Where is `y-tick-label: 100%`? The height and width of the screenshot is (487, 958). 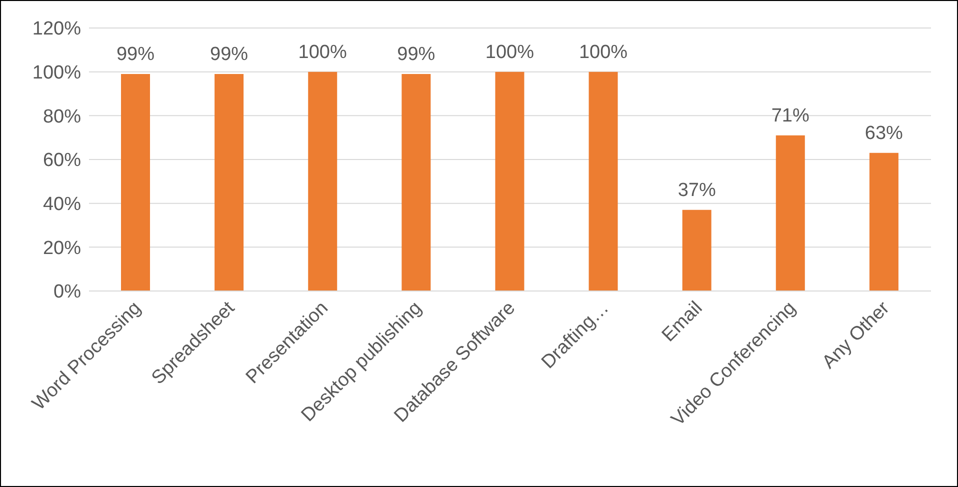 y-tick-label: 100% is located at coordinates (57, 73).